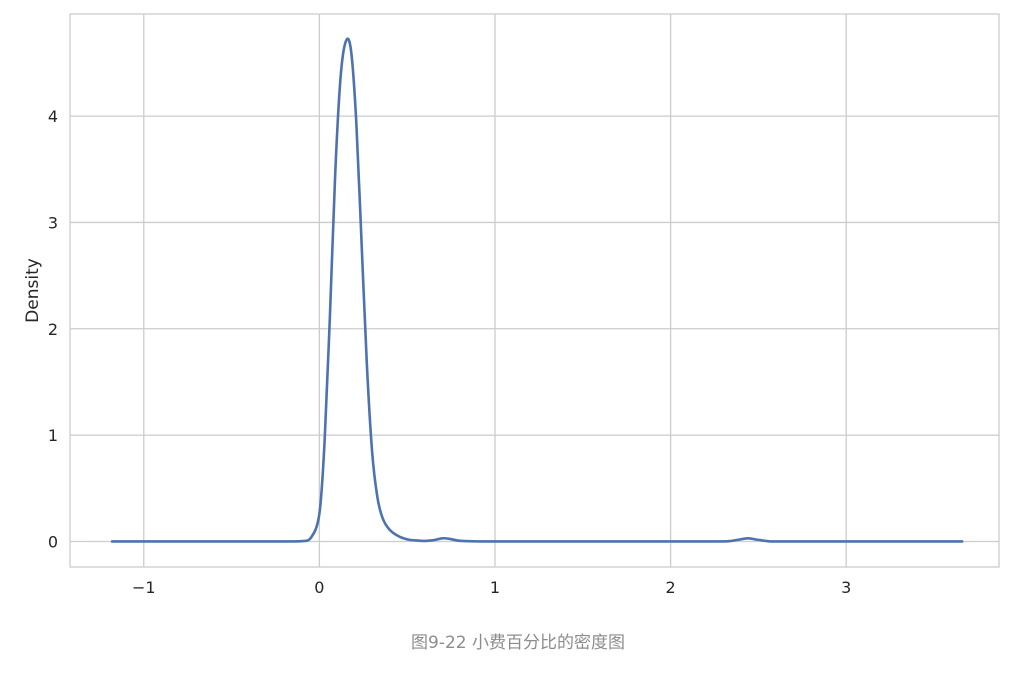 This screenshot has height=674, width=1036. I want to click on figure-caption: 图9-22 小费百分比的密度图, so click(518, 643).